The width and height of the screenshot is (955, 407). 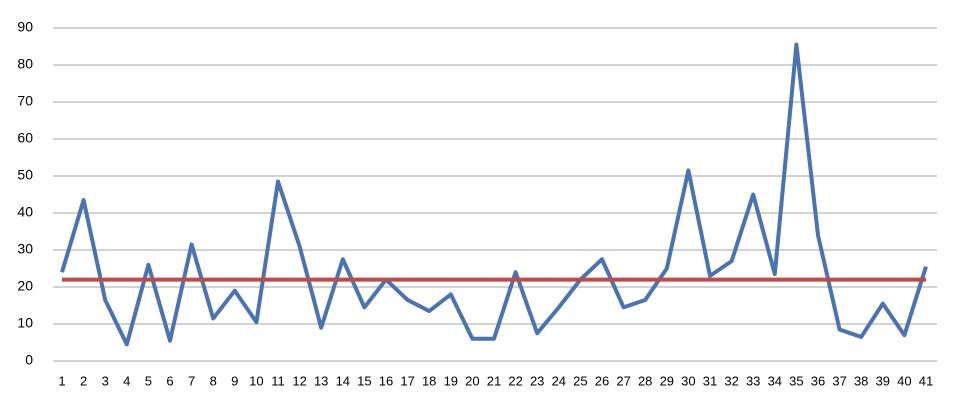 I want to click on x-tick-label: 32, so click(x=731, y=380).